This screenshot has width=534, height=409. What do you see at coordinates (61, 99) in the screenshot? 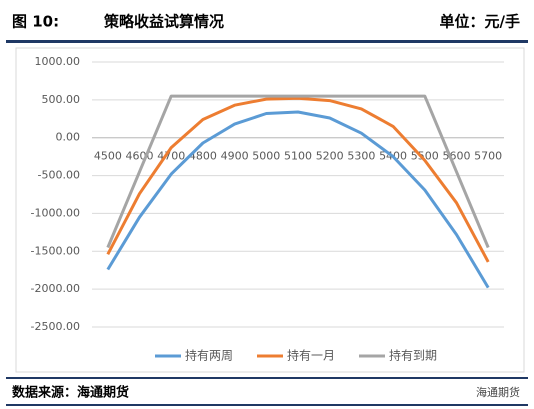
I see `y-tick-label: 500.00` at bounding box center [61, 99].